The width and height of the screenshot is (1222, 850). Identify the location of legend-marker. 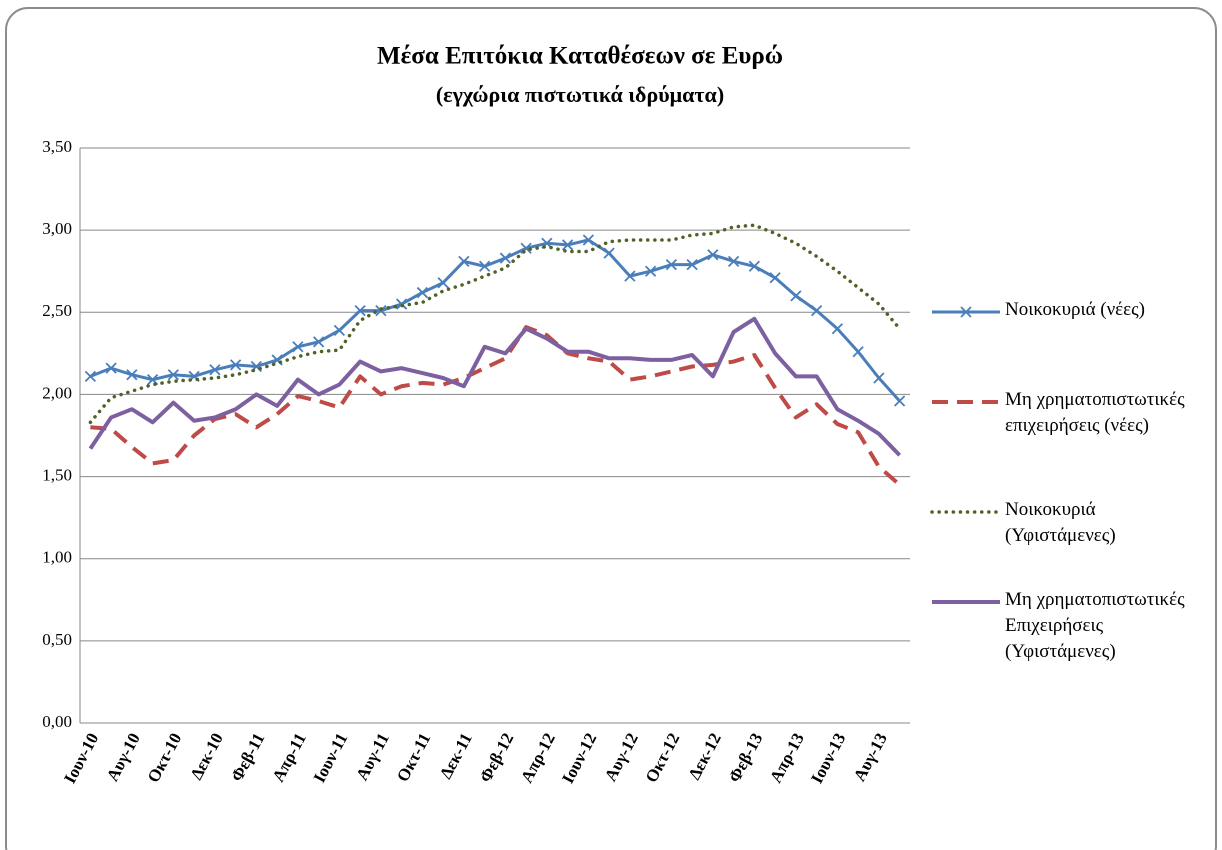
(966, 312).